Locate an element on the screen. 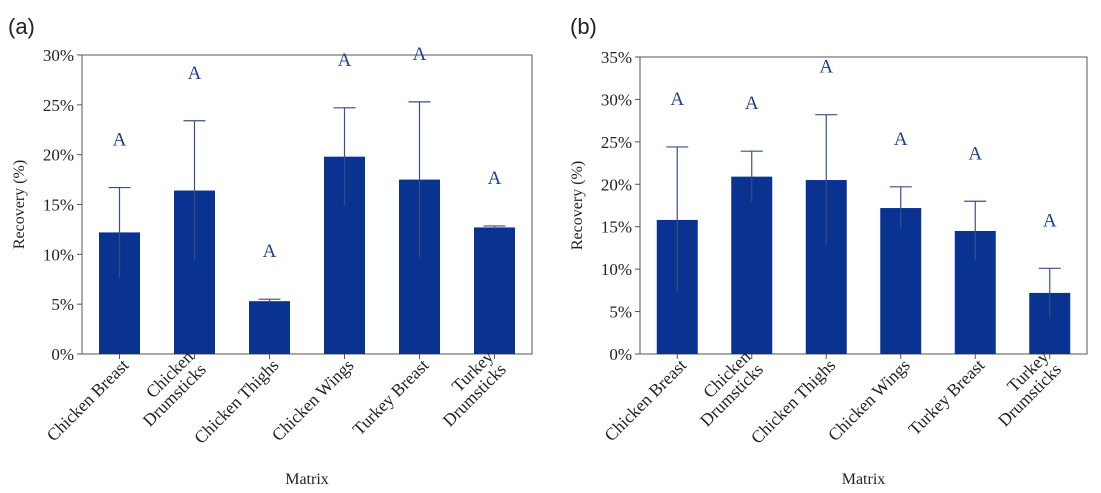 This screenshot has height=493, width=1101. panel-label-a: (a) is located at coordinates (21, 26).